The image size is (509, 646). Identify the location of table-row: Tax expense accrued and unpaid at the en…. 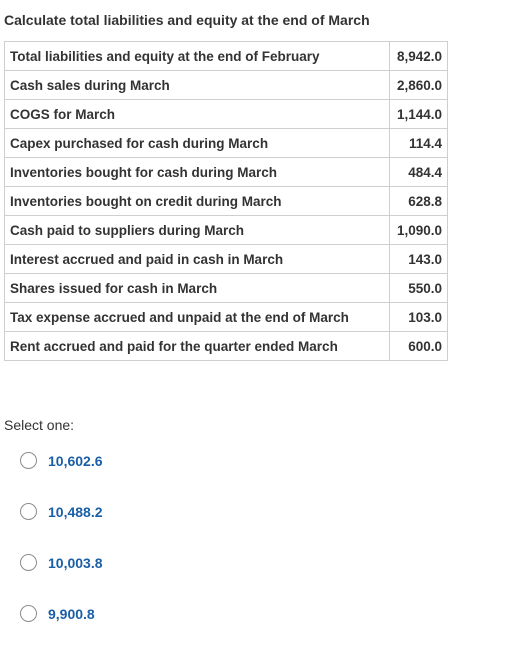
(226, 317).